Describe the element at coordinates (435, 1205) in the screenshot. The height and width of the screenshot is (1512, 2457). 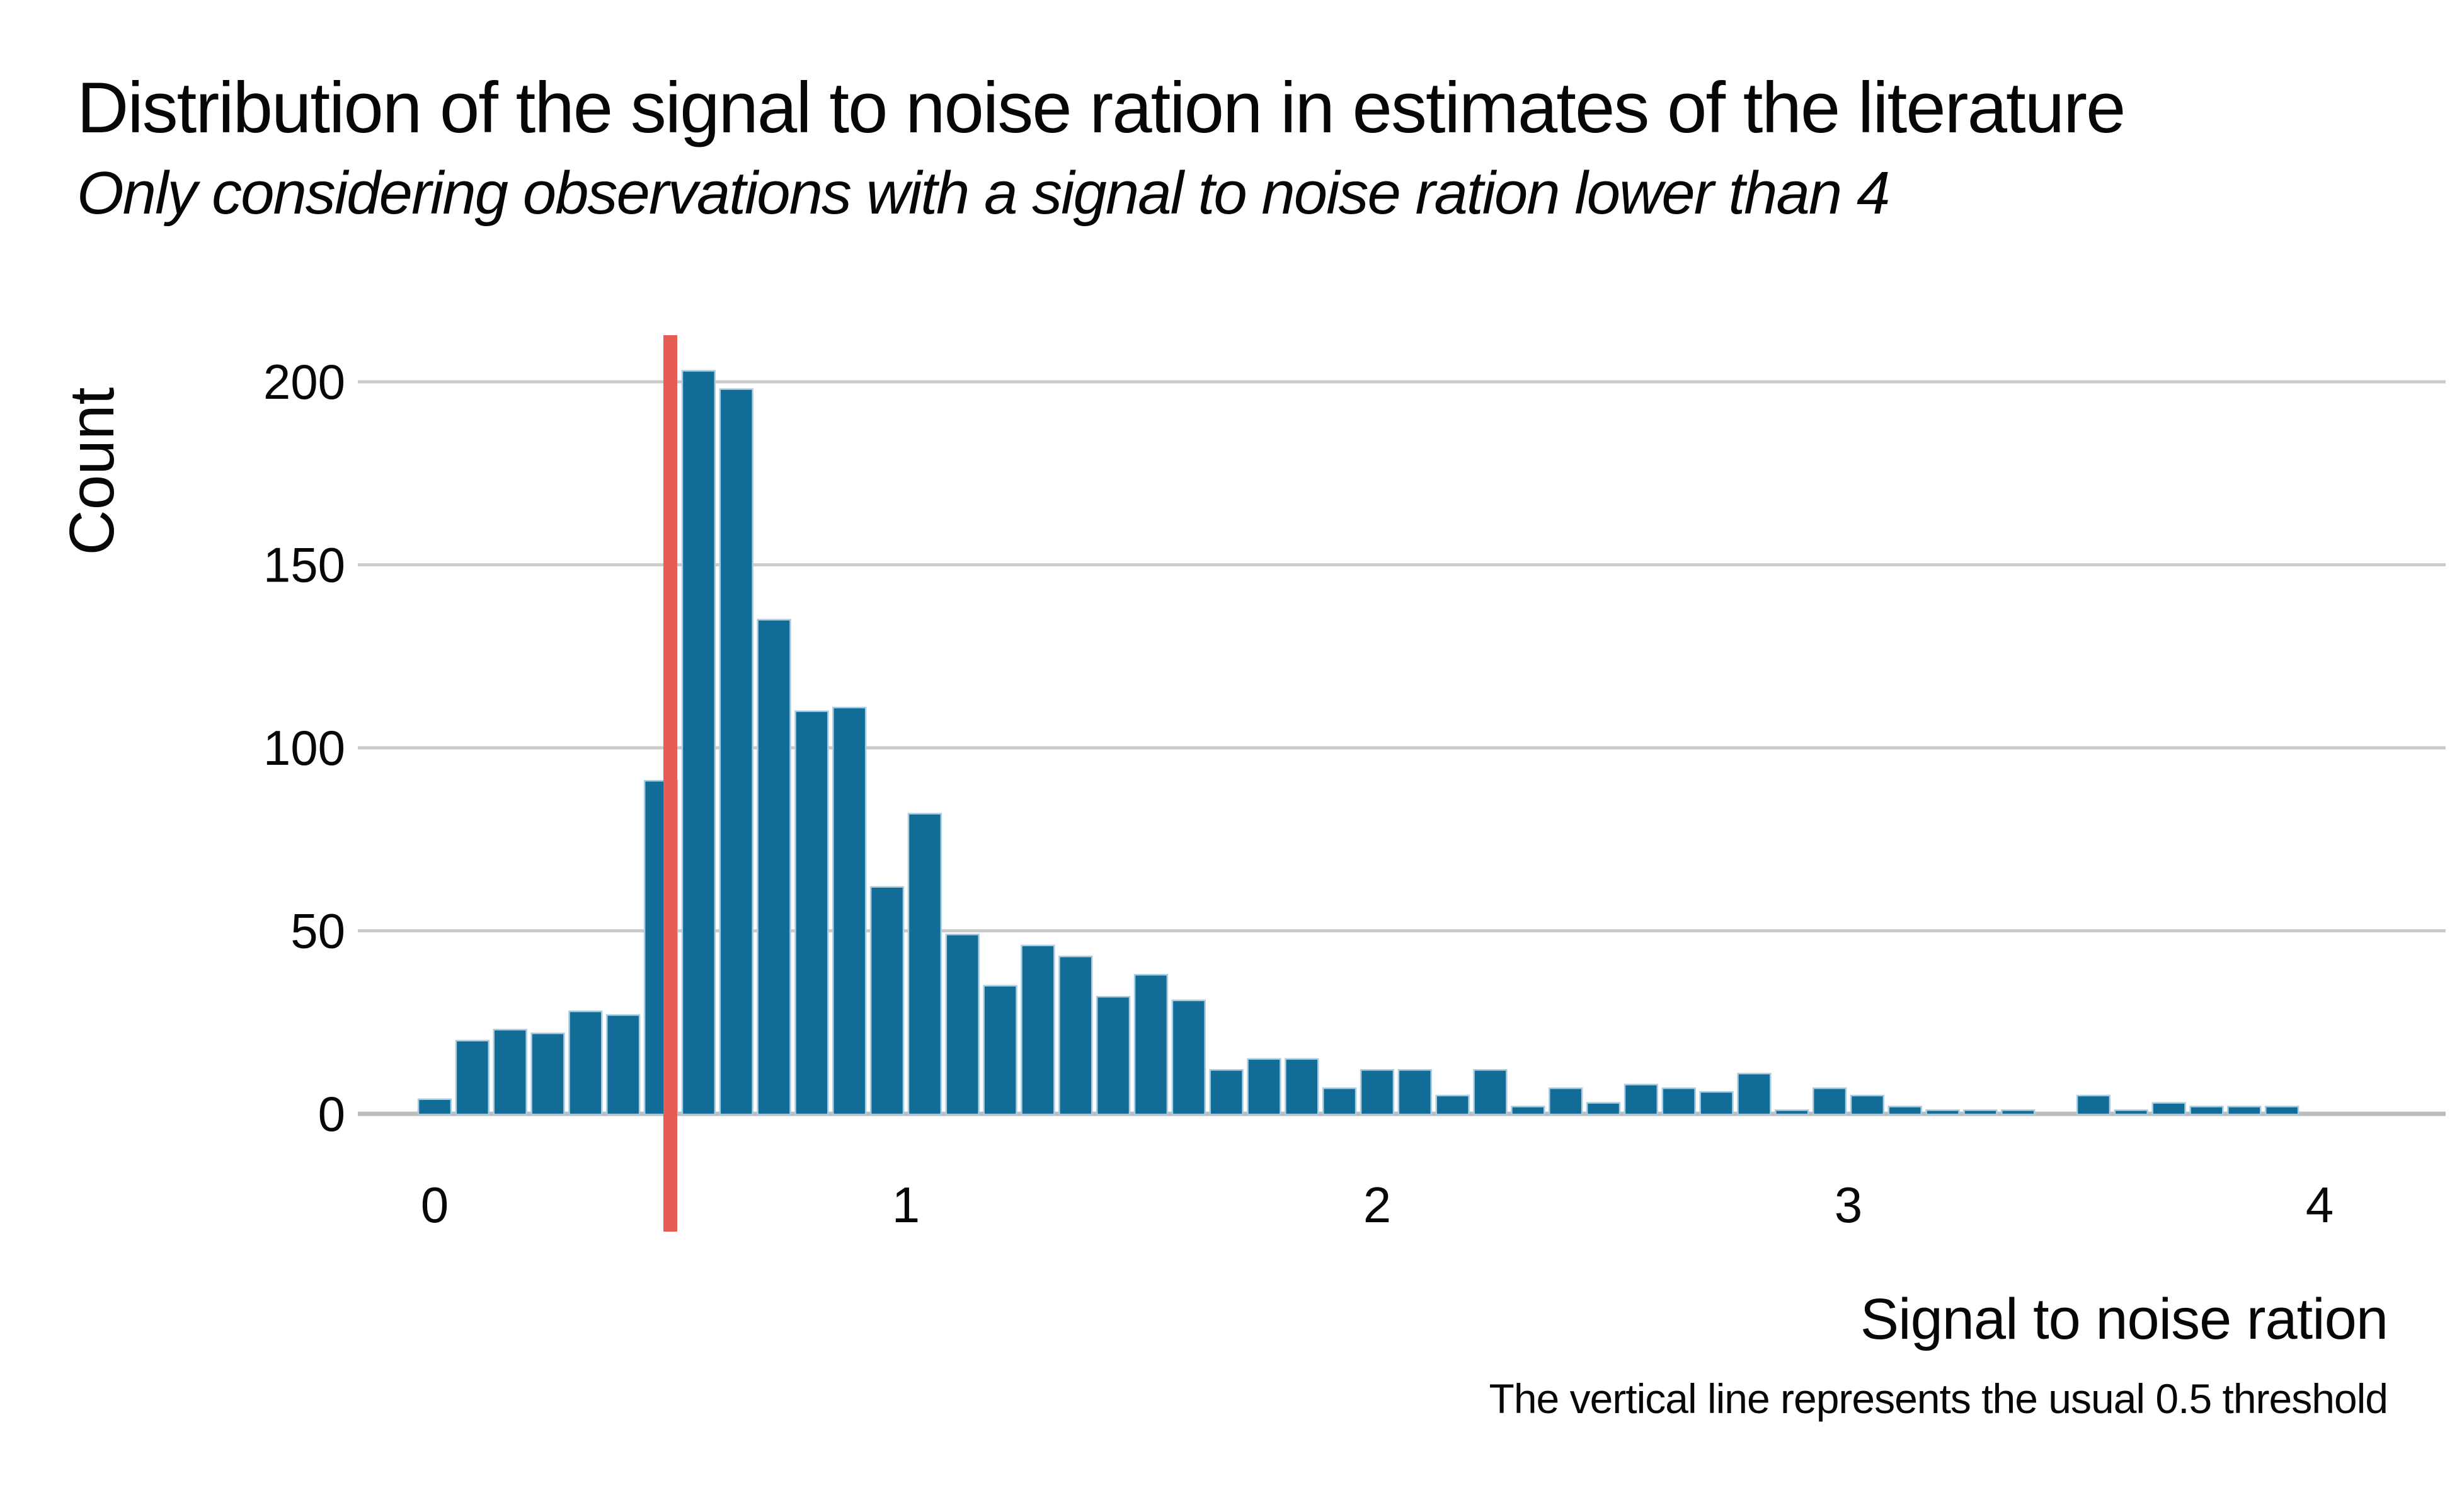
I see `x-tick-label: 0` at that location.